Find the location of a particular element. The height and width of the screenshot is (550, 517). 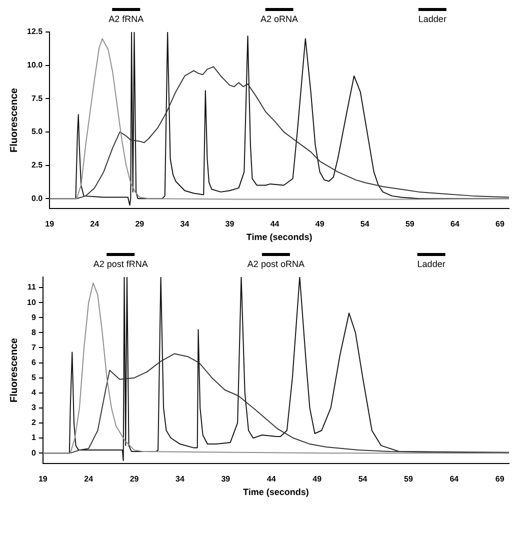

y-tick-label: 2 is located at coordinates (33, 423).